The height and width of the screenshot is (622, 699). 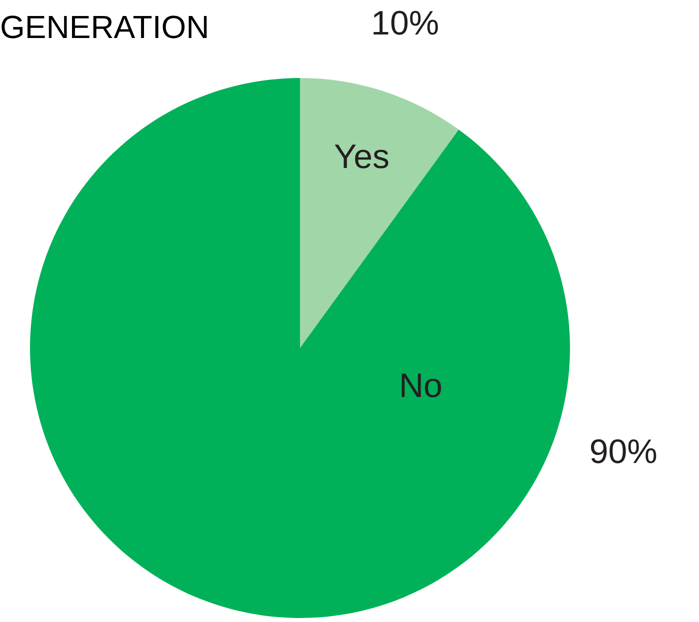 I want to click on slice-label: Yes, so click(x=362, y=157).